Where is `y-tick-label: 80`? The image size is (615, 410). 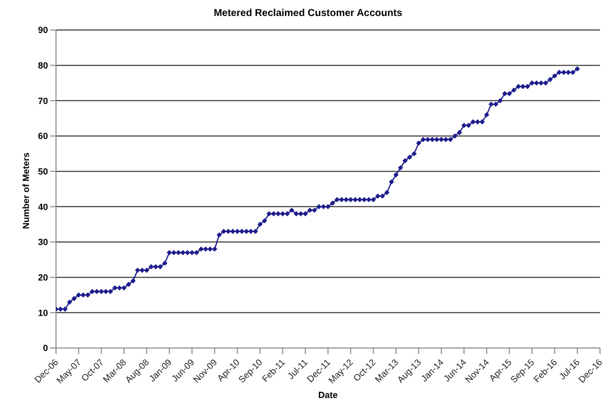 y-tick-label: 80 is located at coordinates (43, 65).